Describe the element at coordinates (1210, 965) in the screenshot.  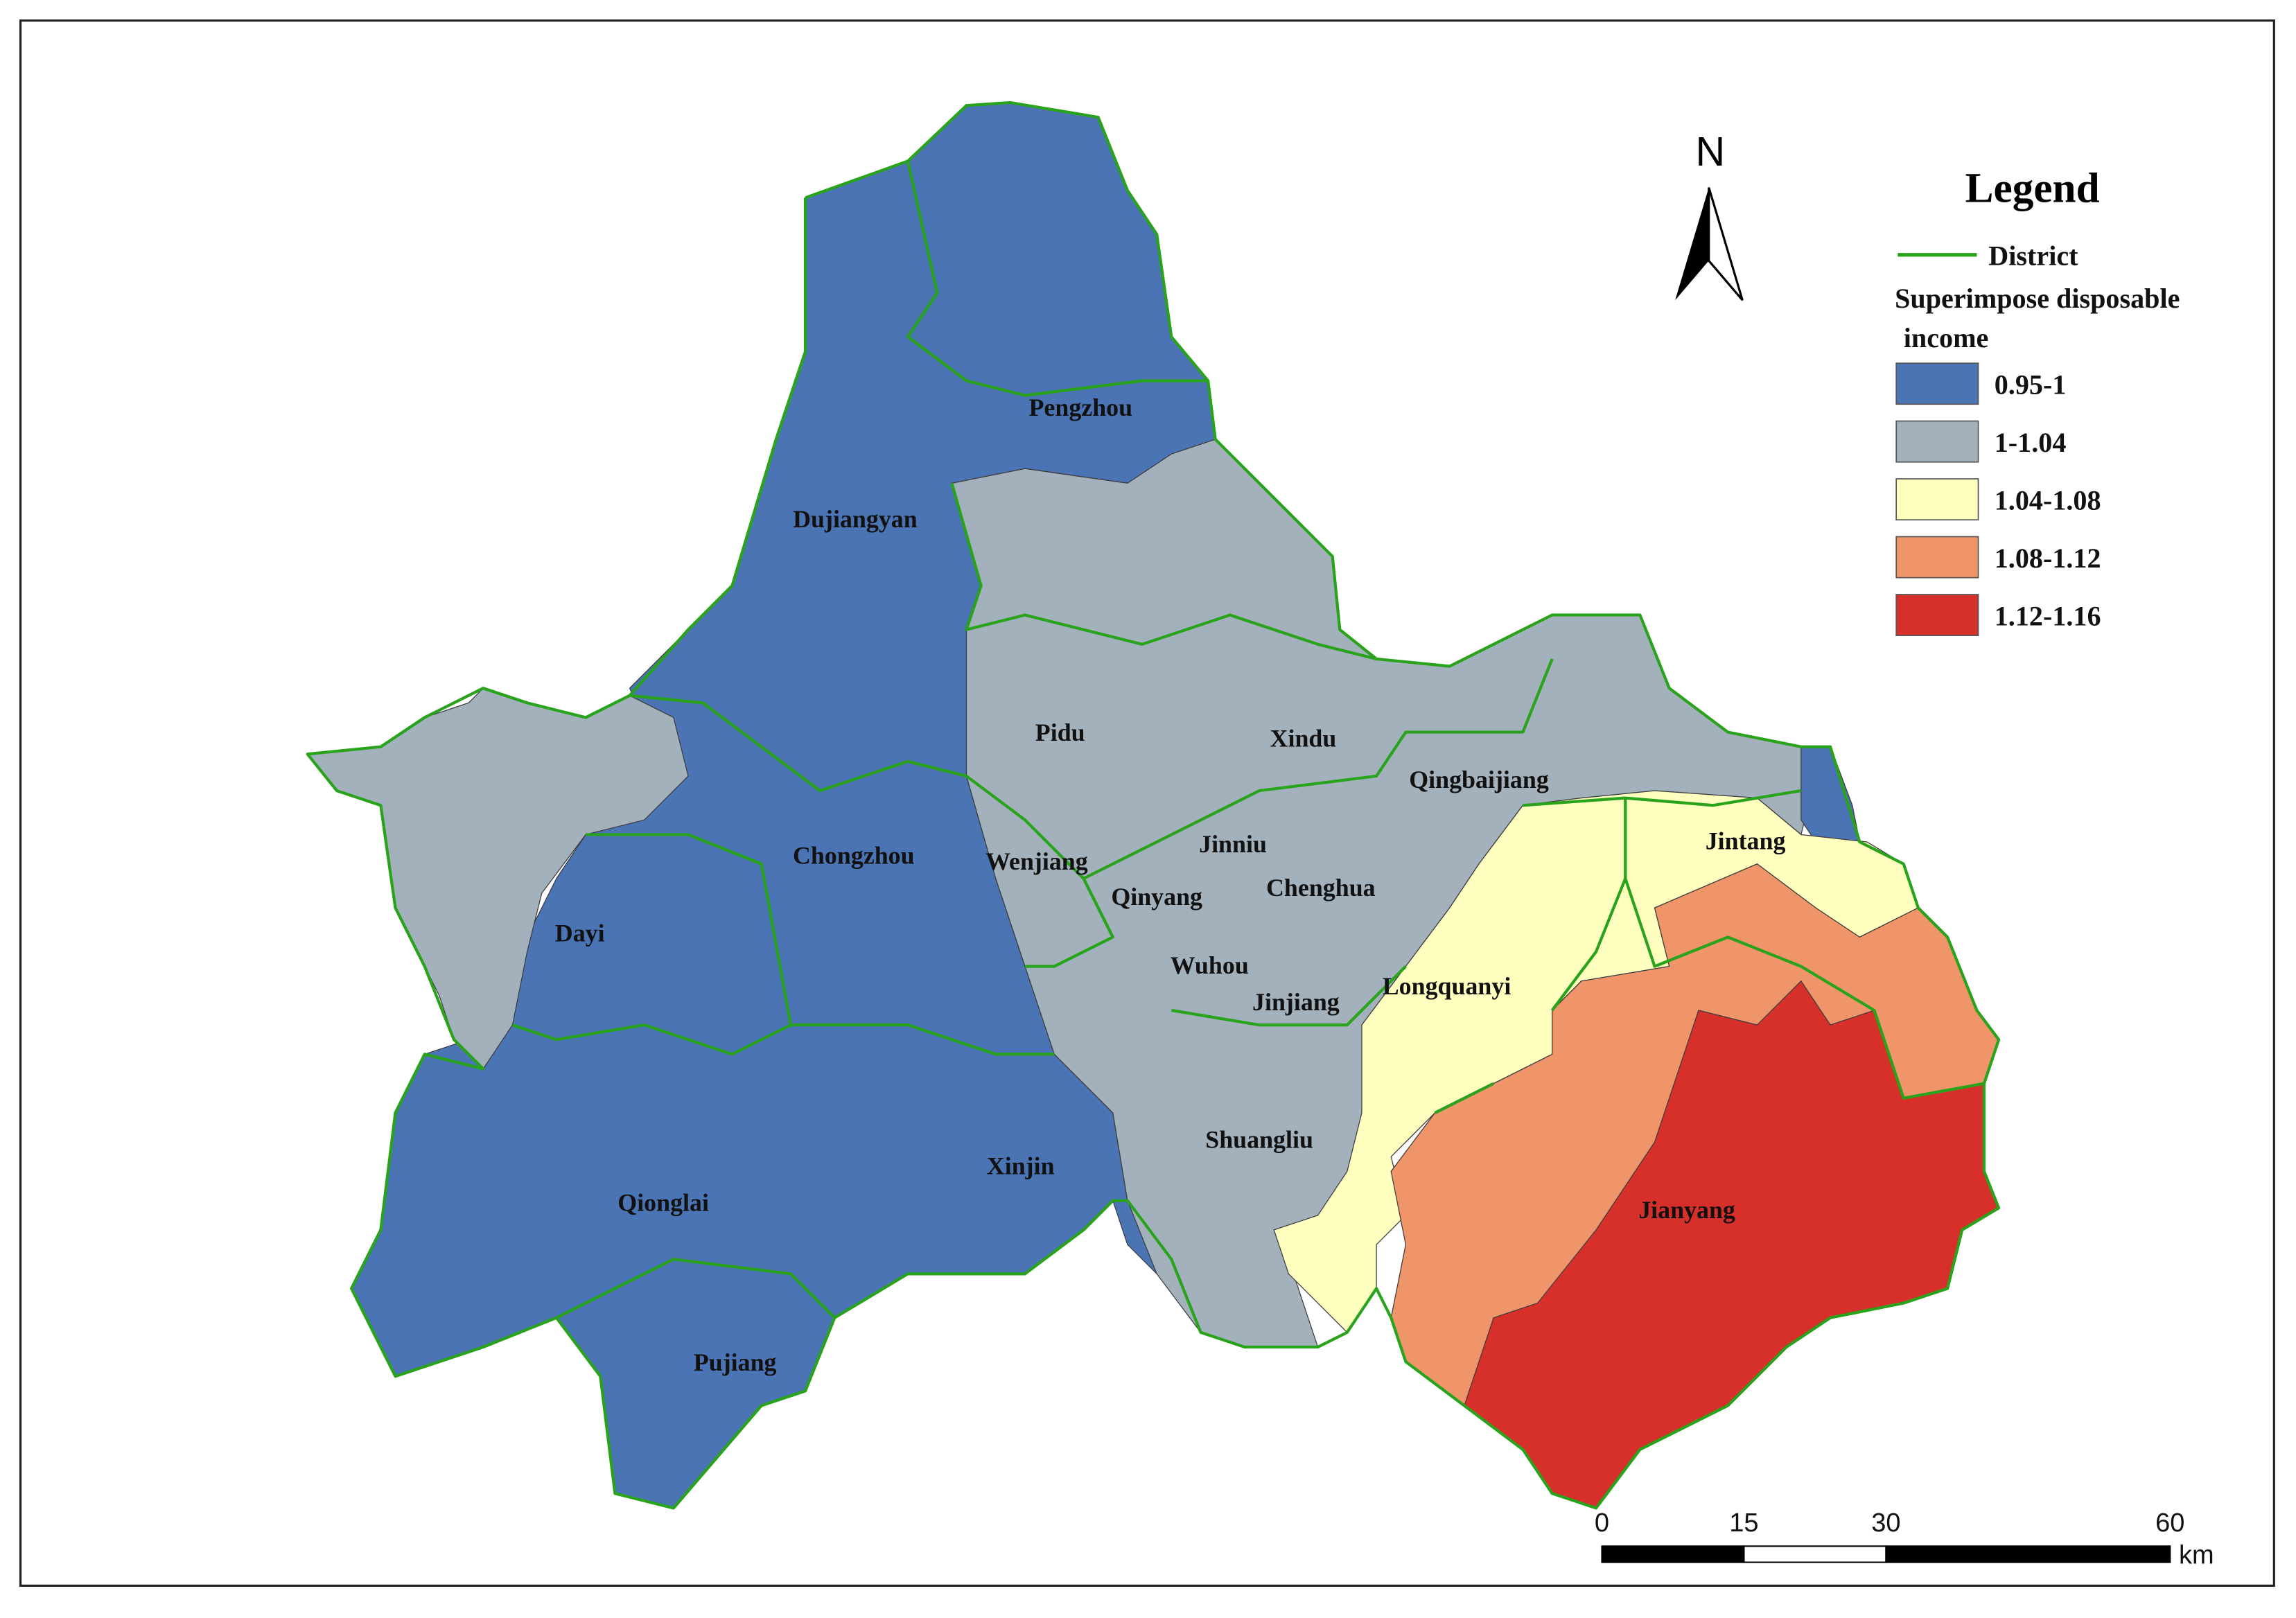
I see `district-label: Wuhou` at that location.